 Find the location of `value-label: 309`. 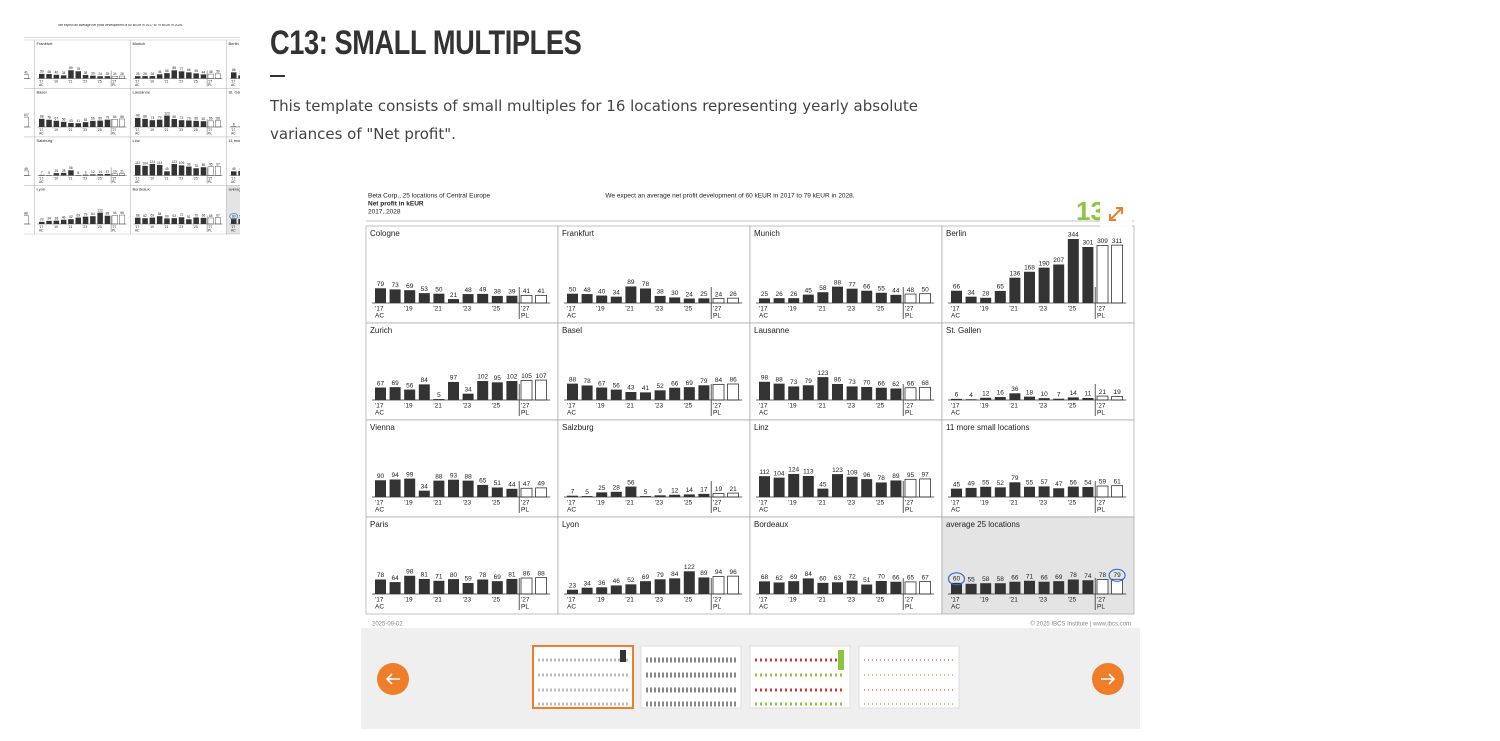

value-label: 309 is located at coordinates (1102, 241).